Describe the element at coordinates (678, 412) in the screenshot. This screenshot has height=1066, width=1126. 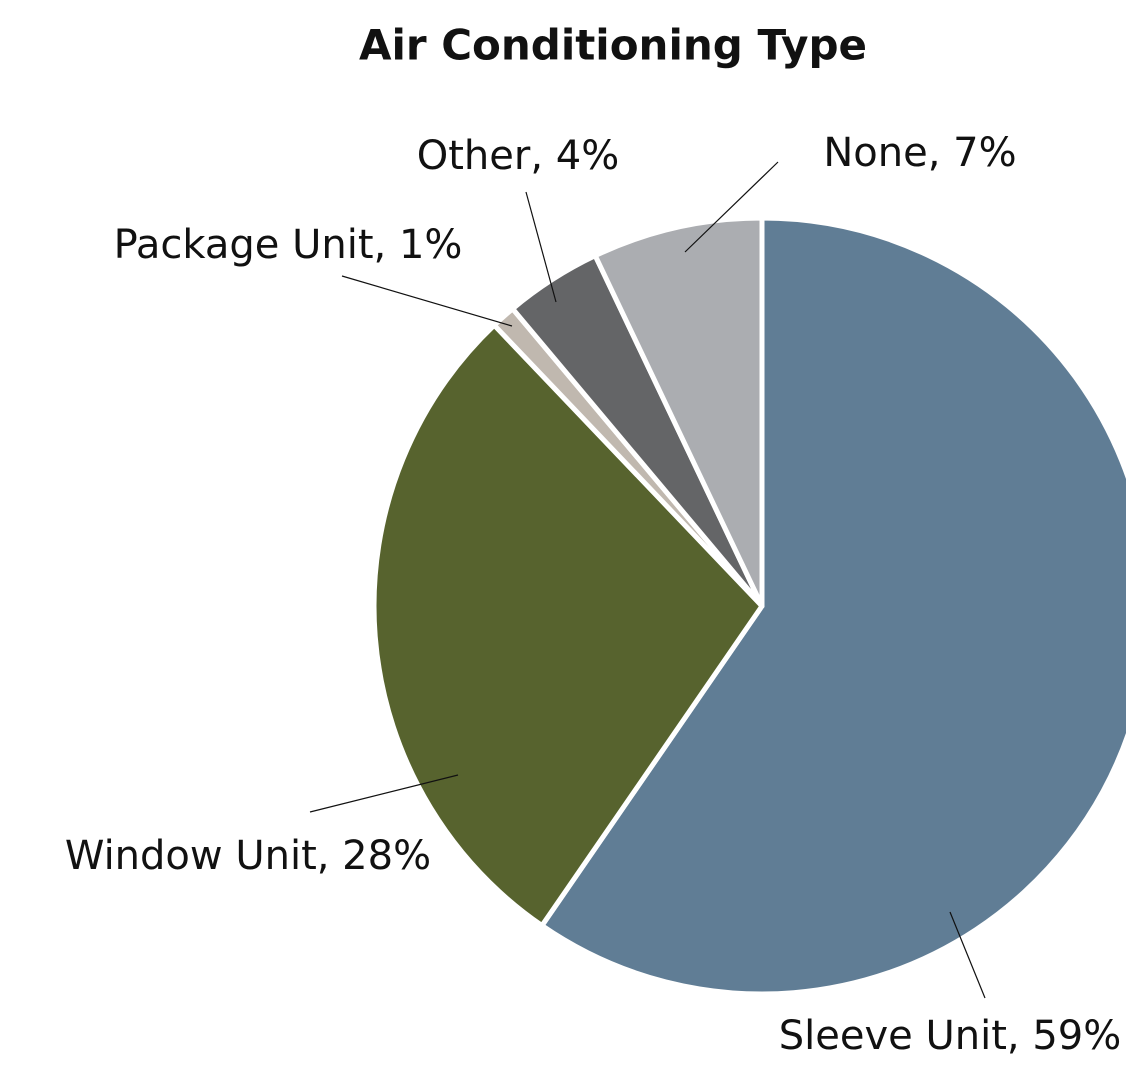
I see `pie-slice` at that location.